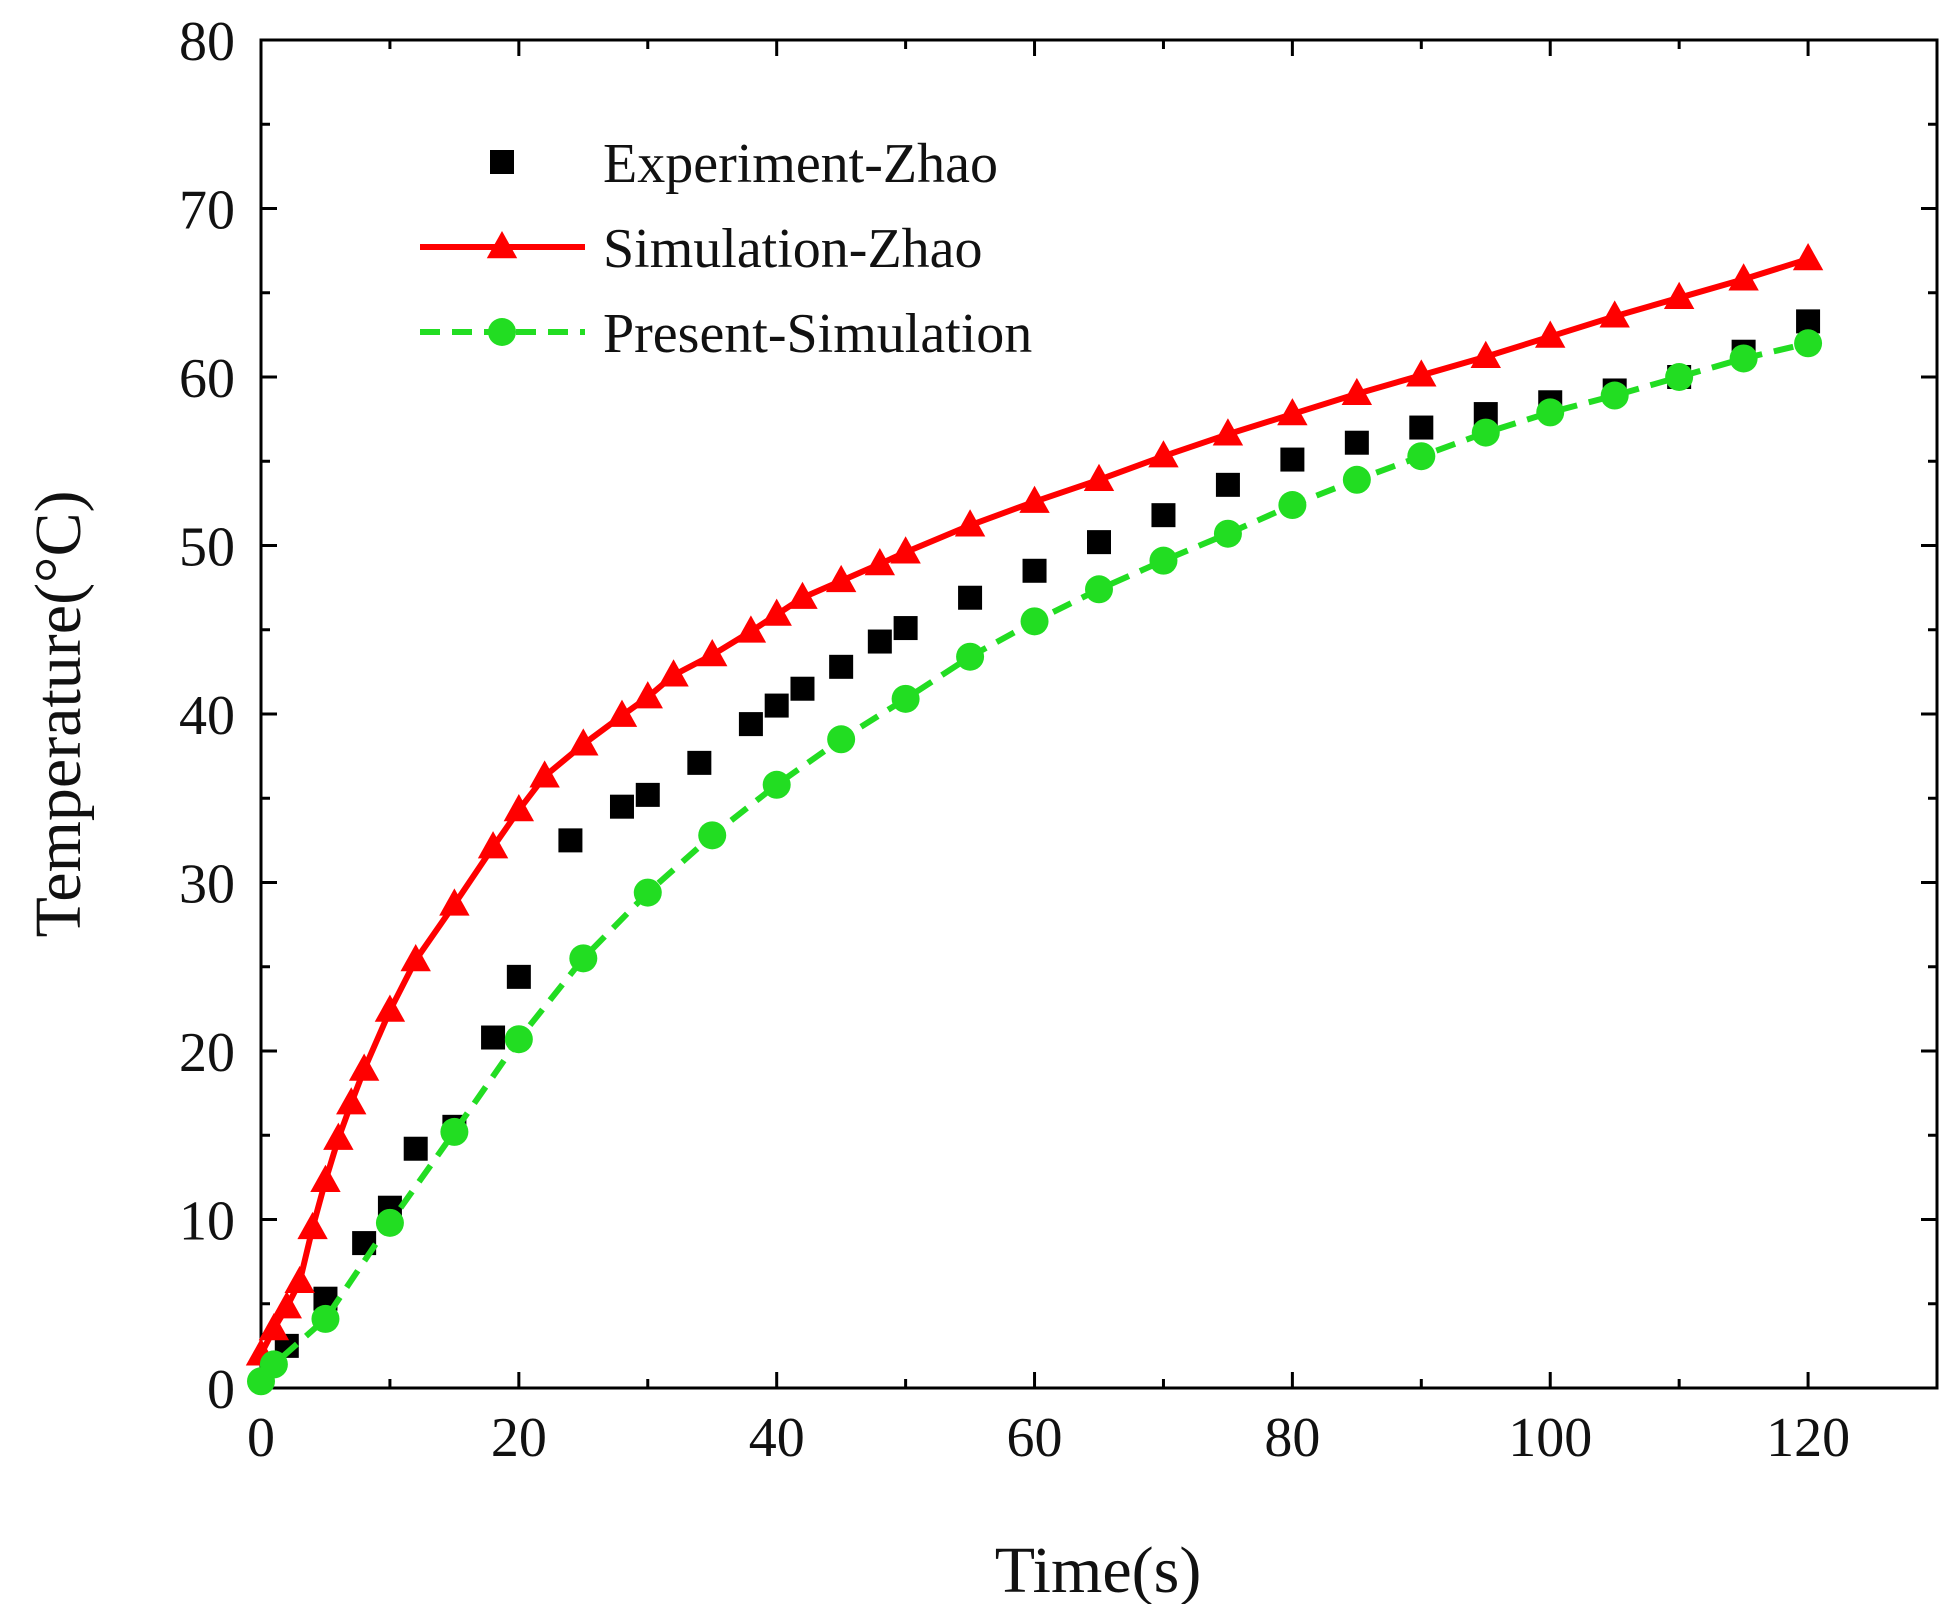  I want to click on legend-label-present-simulation: Present-Simulation, so click(817, 334).